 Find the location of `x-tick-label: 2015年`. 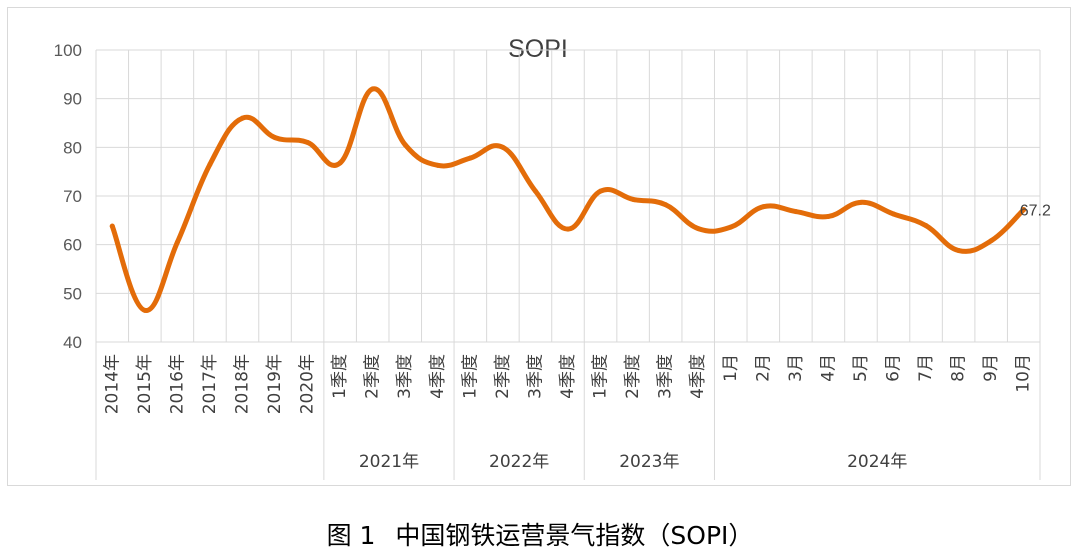

x-tick-label: 2015年 is located at coordinates (145, 384).